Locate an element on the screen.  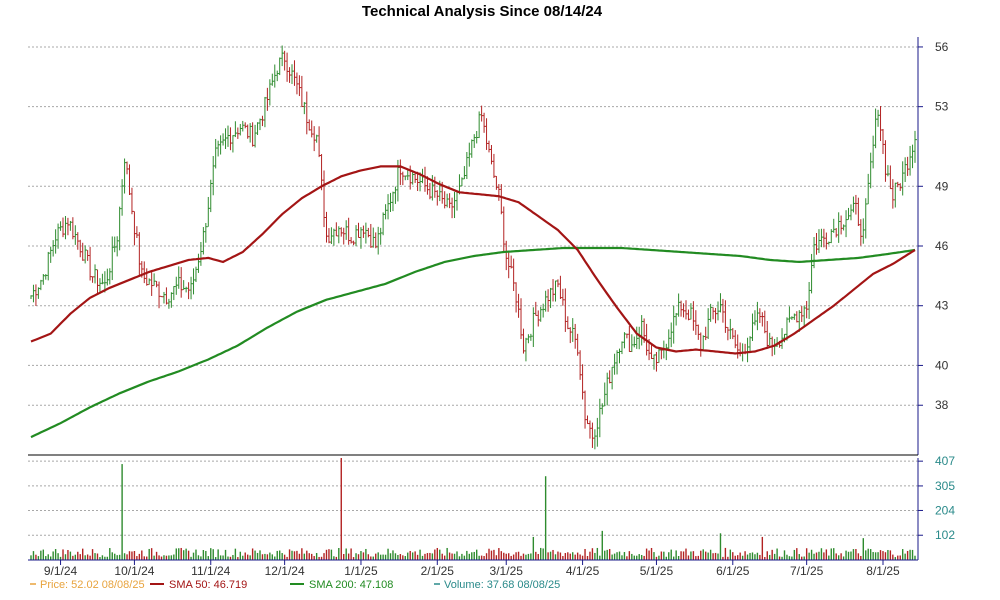
volume-tick-label: 102 is located at coordinates (945, 535).